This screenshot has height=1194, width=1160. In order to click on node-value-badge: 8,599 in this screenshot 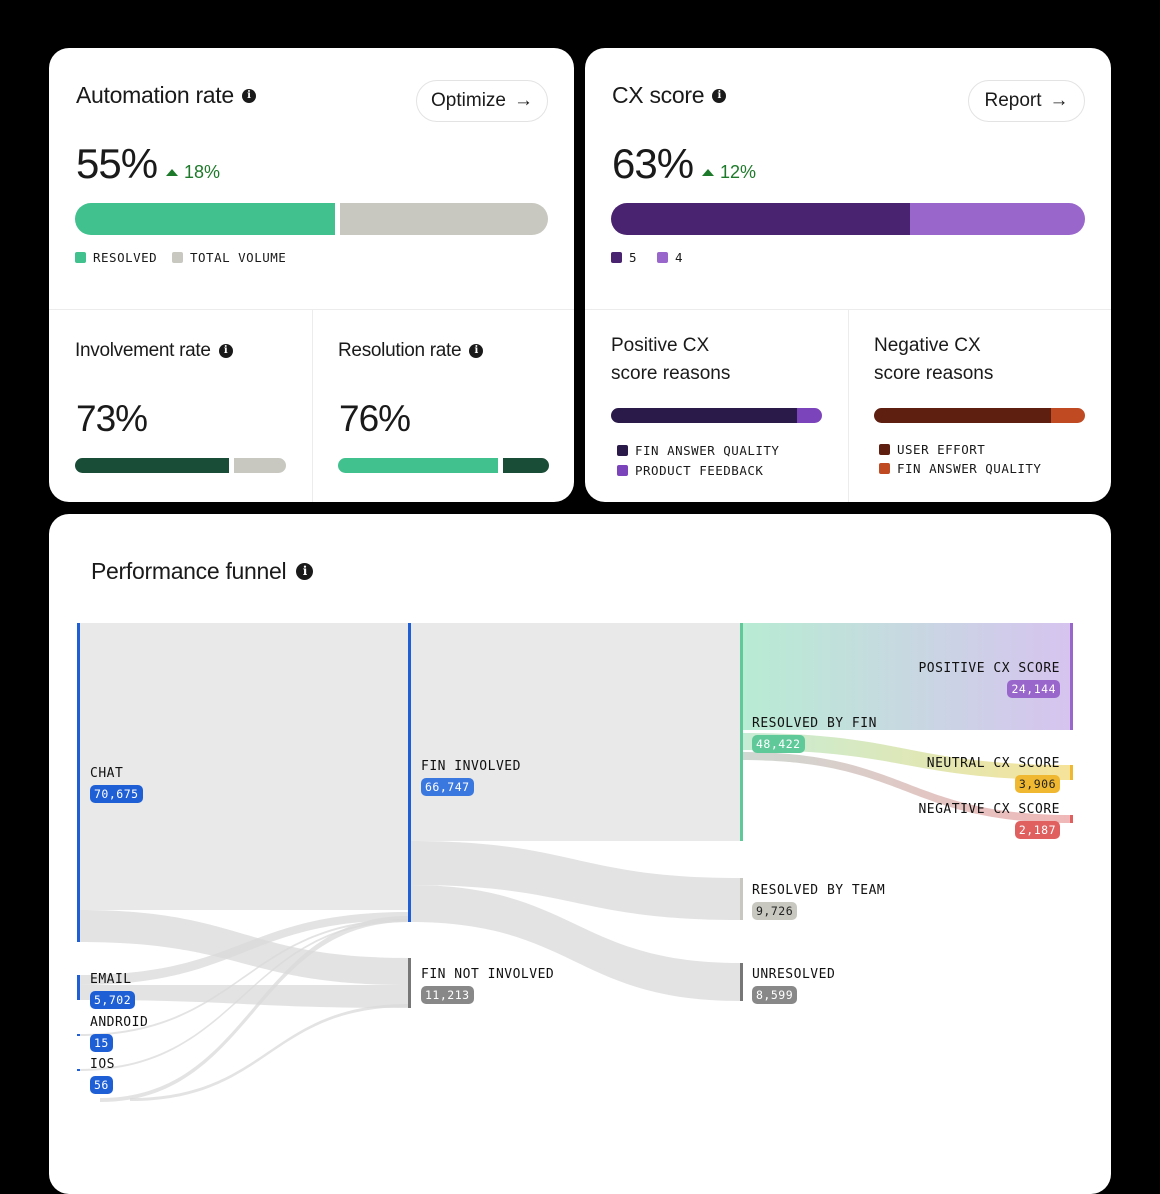, I will do `click(775, 995)`.